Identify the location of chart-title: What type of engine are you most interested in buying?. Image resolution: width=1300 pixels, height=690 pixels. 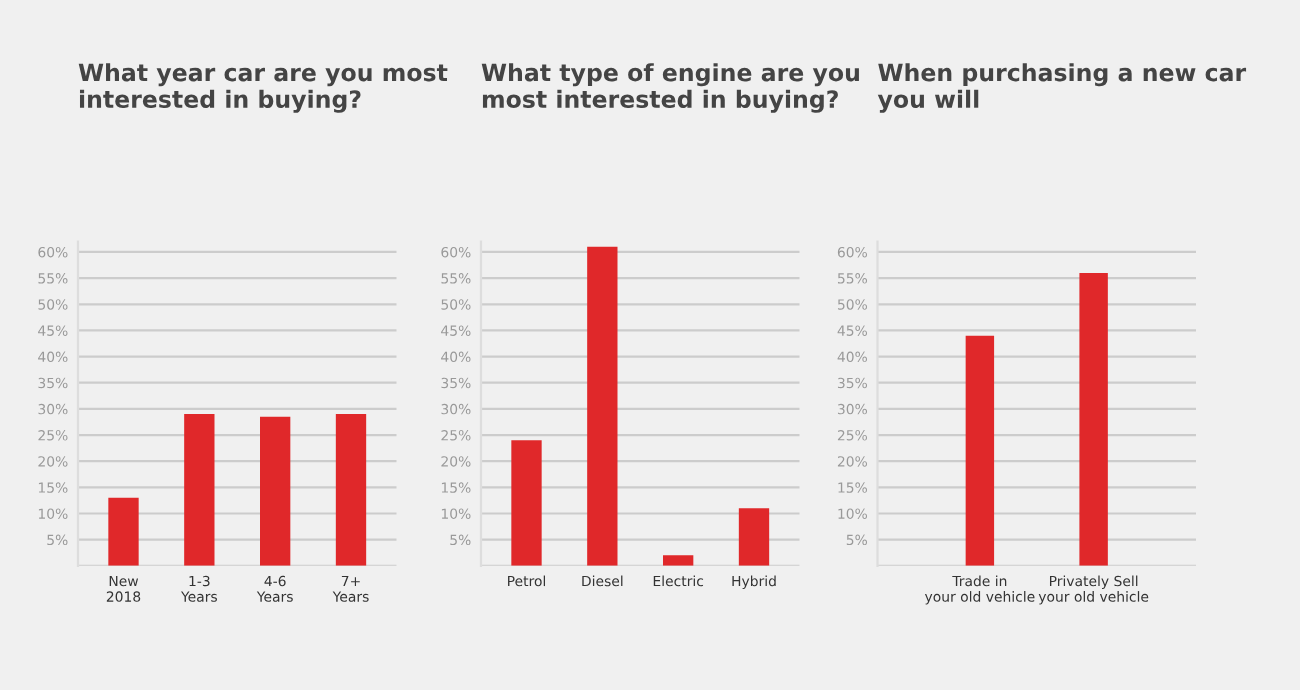
(670, 88).